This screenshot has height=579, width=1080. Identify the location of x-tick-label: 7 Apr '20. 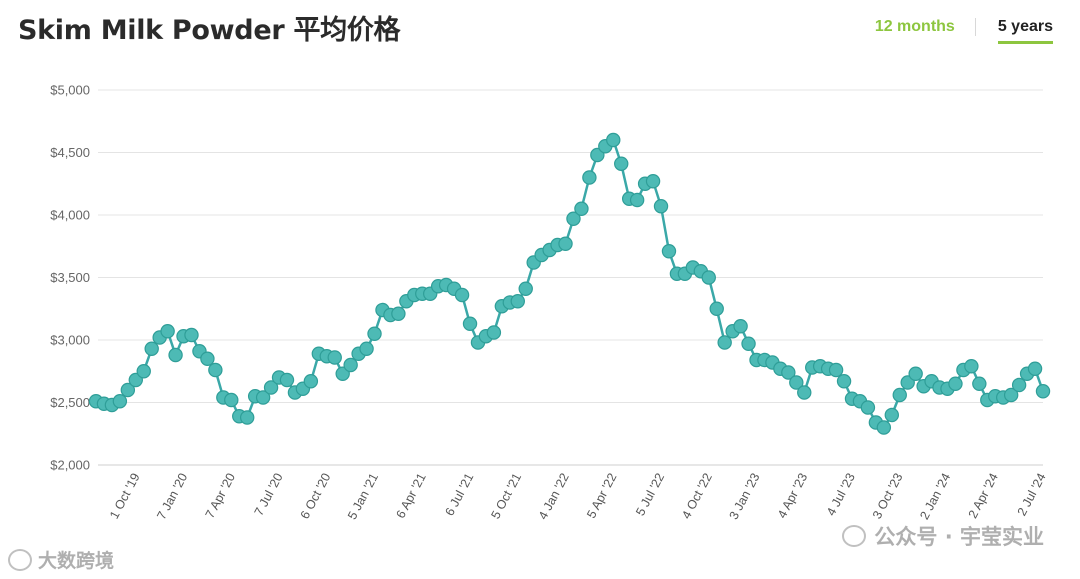
(220, 496).